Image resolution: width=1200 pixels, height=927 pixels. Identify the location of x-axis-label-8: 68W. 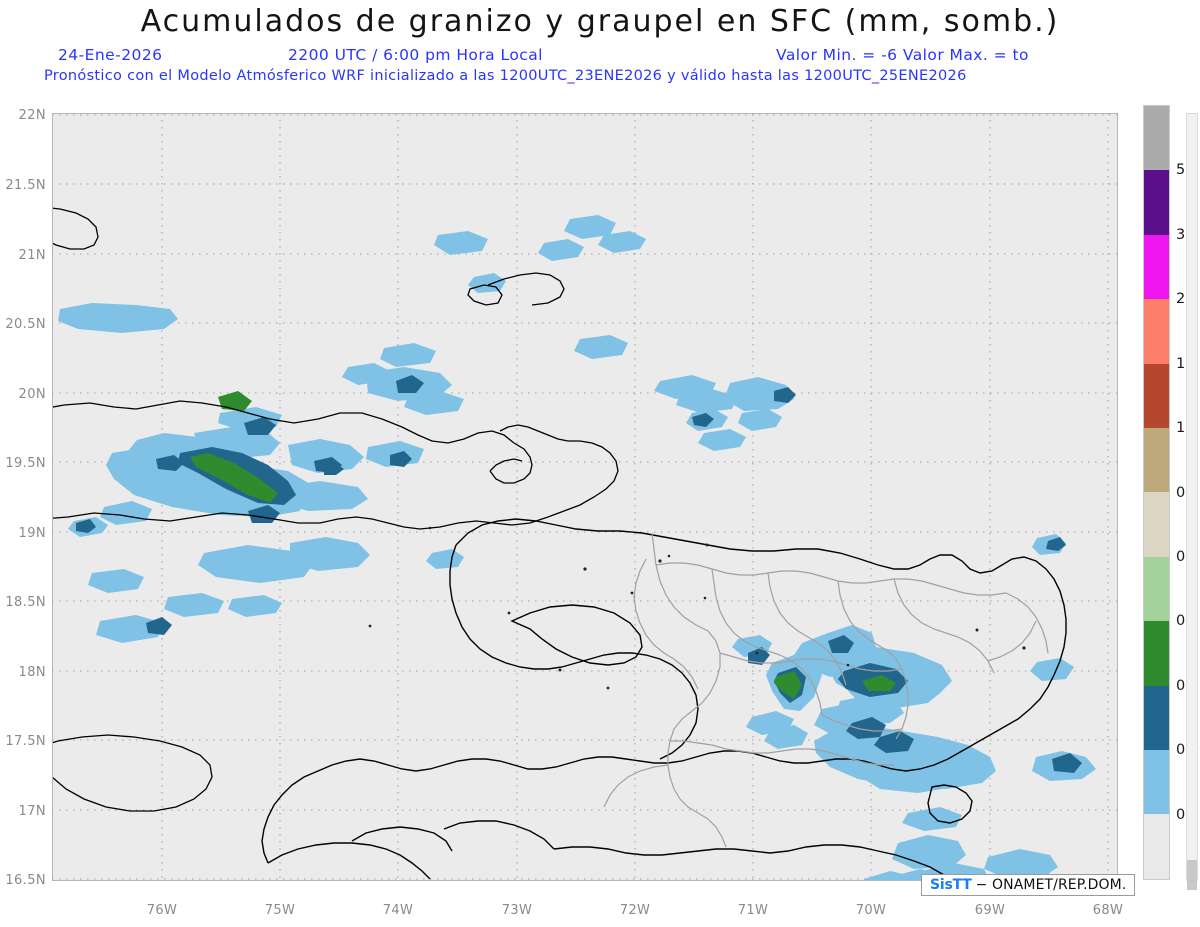
(1108, 910).